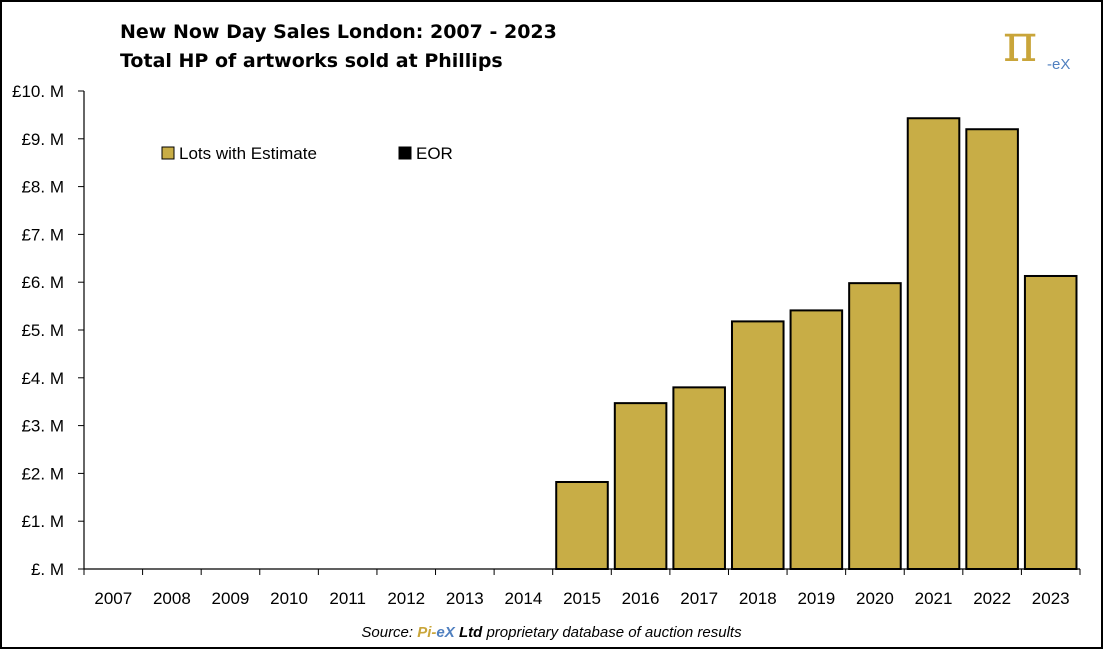 The image size is (1103, 649). Describe the element at coordinates (47, 569) in the screenshot. I see `y-tick-label: £. M` at that location.